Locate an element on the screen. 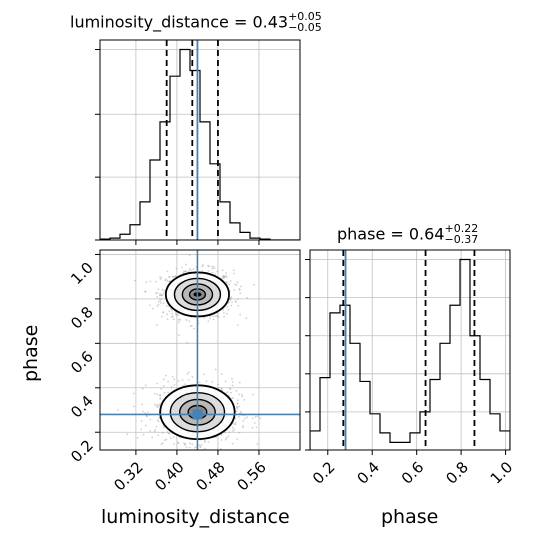 The image size is (550, 550). axes-frame-ph is located at coordinates (410, 350).